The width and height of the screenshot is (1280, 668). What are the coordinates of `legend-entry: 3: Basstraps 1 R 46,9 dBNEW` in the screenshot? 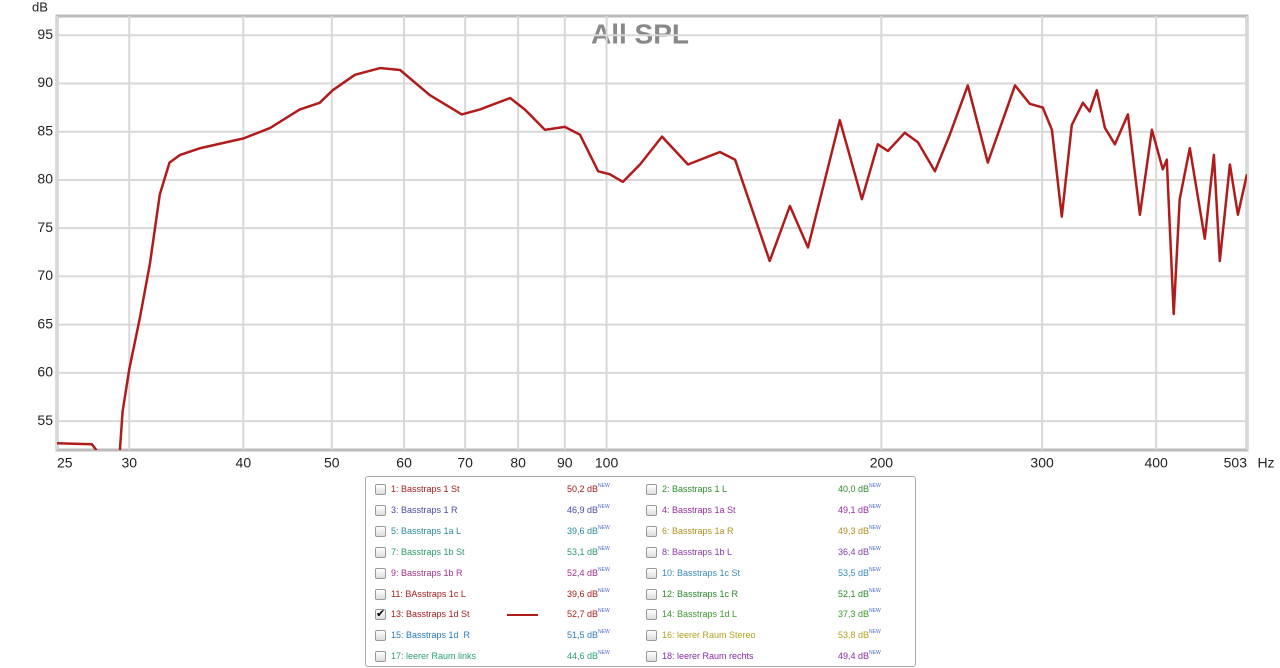 It's located at (640, 510).